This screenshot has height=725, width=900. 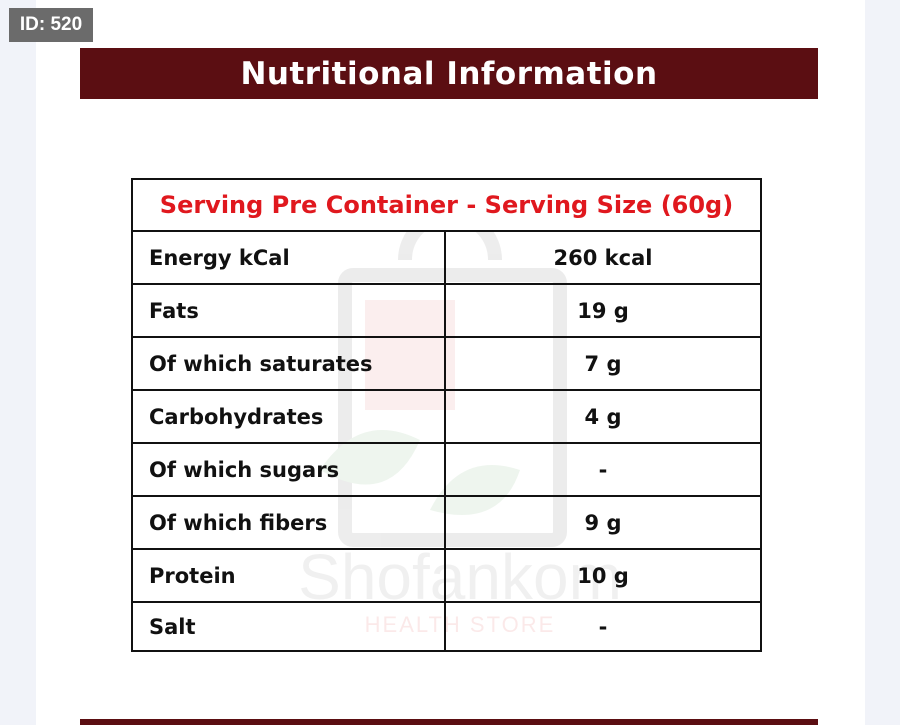 I want to click on table-row: Carbohydrates 4 g, so click(x=446, y=417).